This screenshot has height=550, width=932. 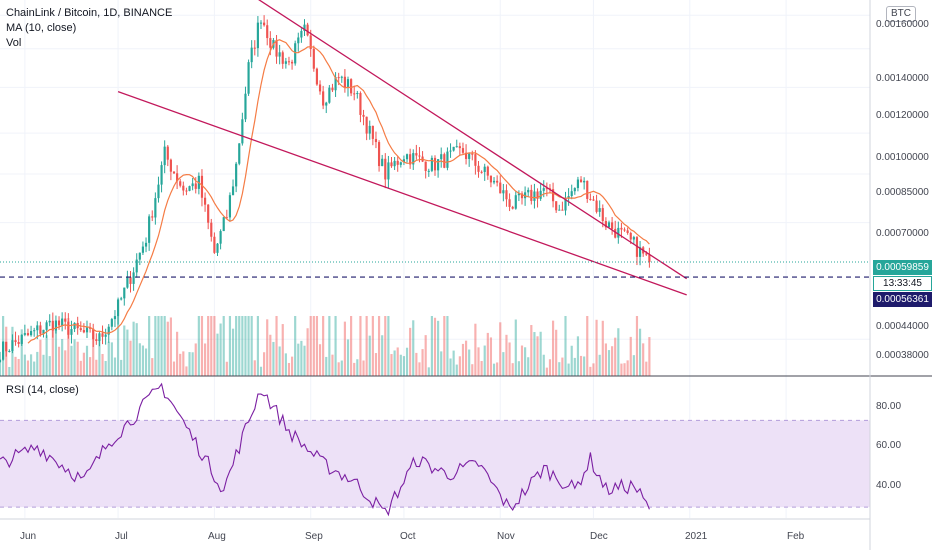 What do you see at coordinates (28, 536) in the screenshot?
I see `time-label: Jun` at bounding box center [28, 536].